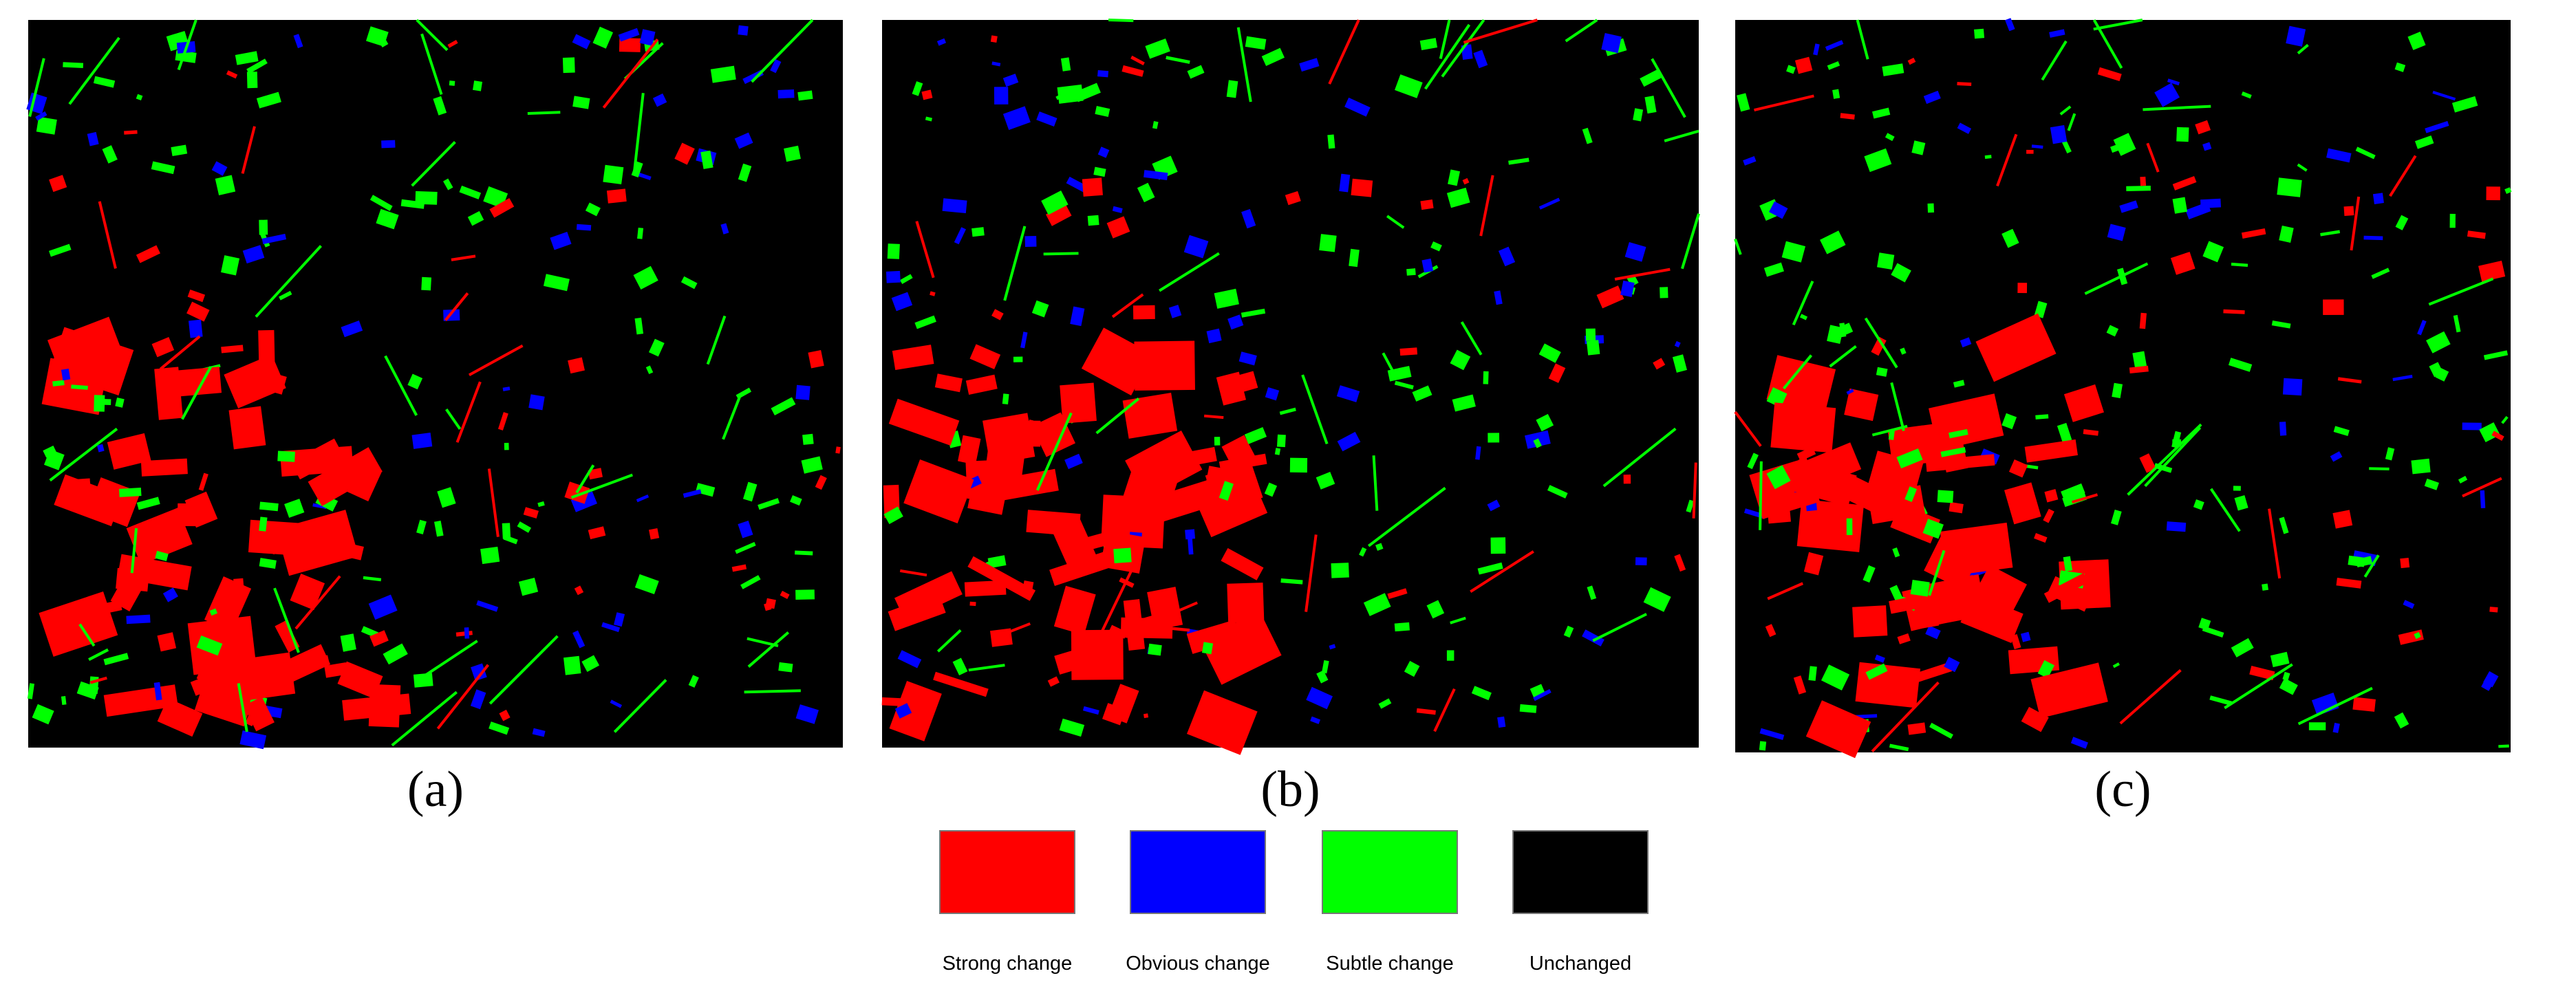  What do you see at coordinates (1390, 872) in the screenshot?
I see `legend-swatch` at bounding box center [1390, 872].